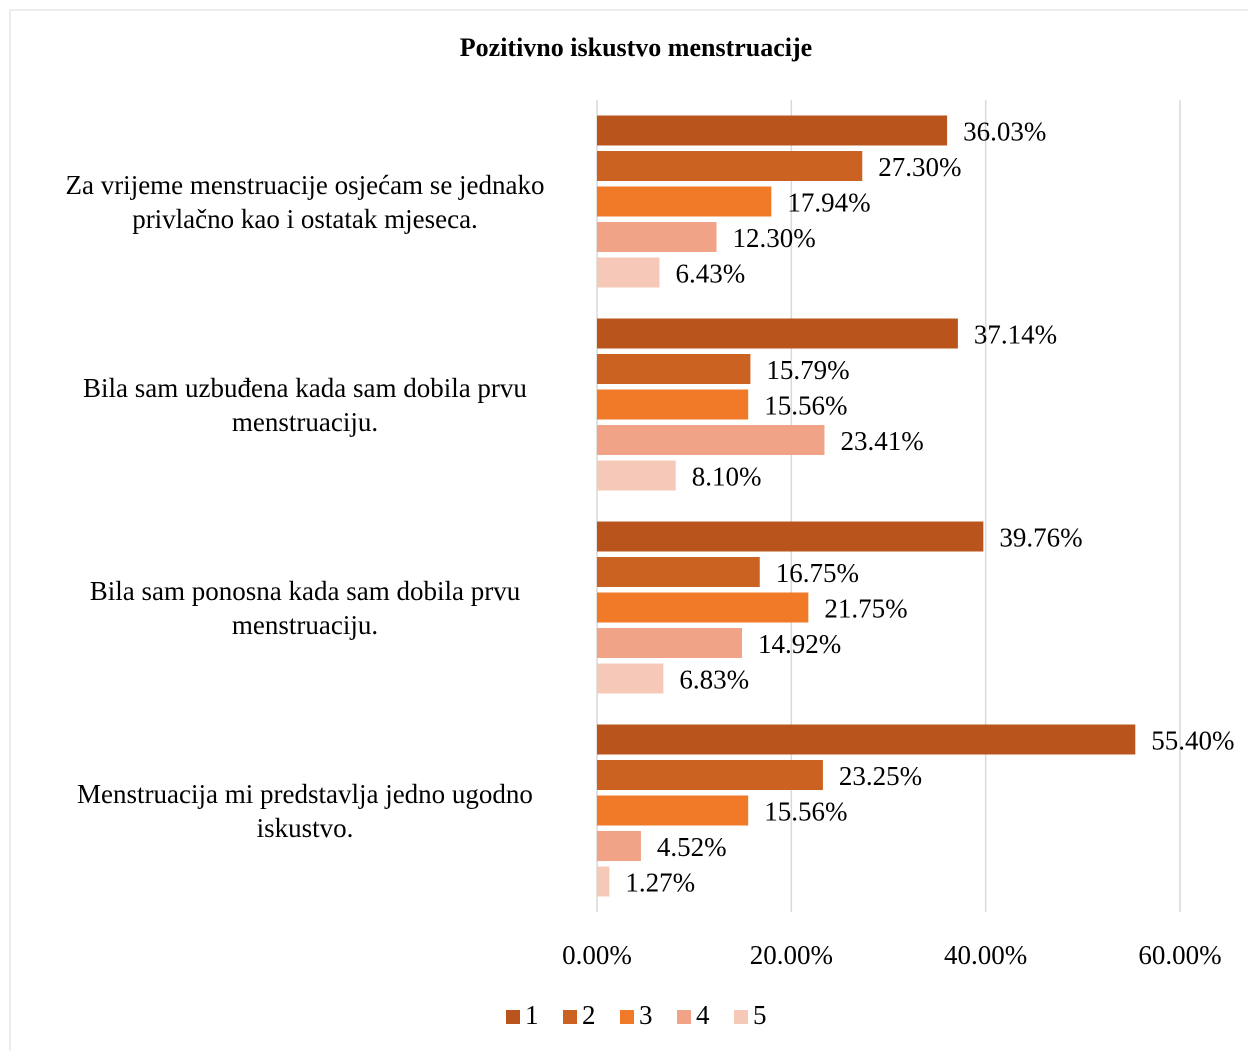 The image size is (1248, 1051). What do you see at coordinates (1015, 335) in the screenshot?
I see `value-label: 37.14%` at bounding box center [1015, 335].